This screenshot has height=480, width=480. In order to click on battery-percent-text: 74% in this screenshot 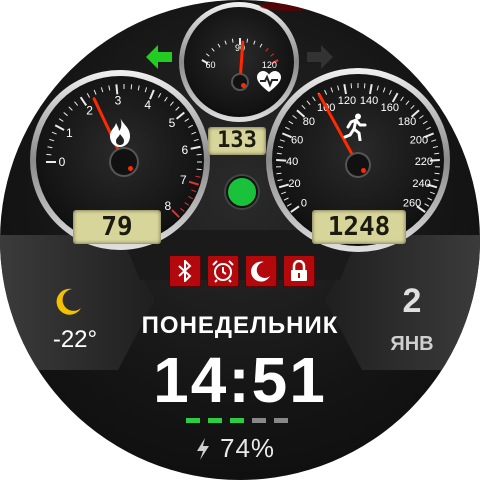, I will do `click(248, 448)`.